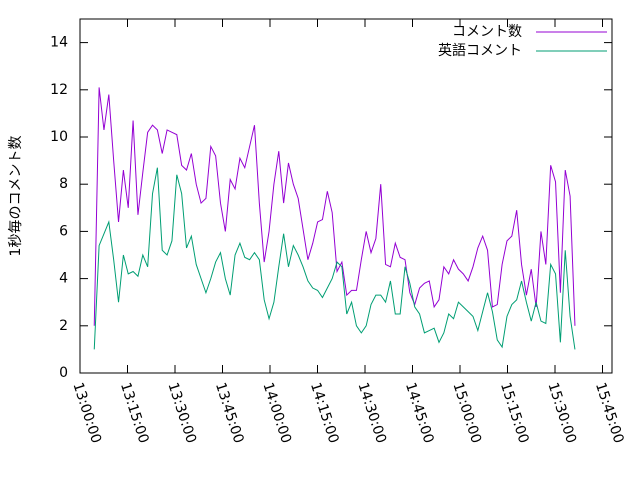  Describe the element at coordinates (371, 413) in the screenshot. I see `x-tick-label: 14:30:00` at that location.